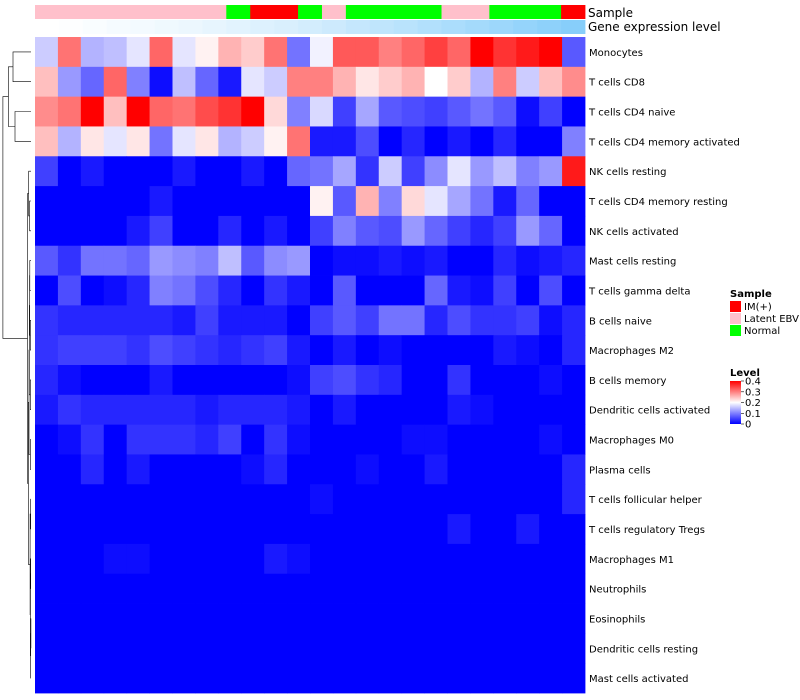  I want to click on row-label: Dendritic cells activated, so click(649, 411).